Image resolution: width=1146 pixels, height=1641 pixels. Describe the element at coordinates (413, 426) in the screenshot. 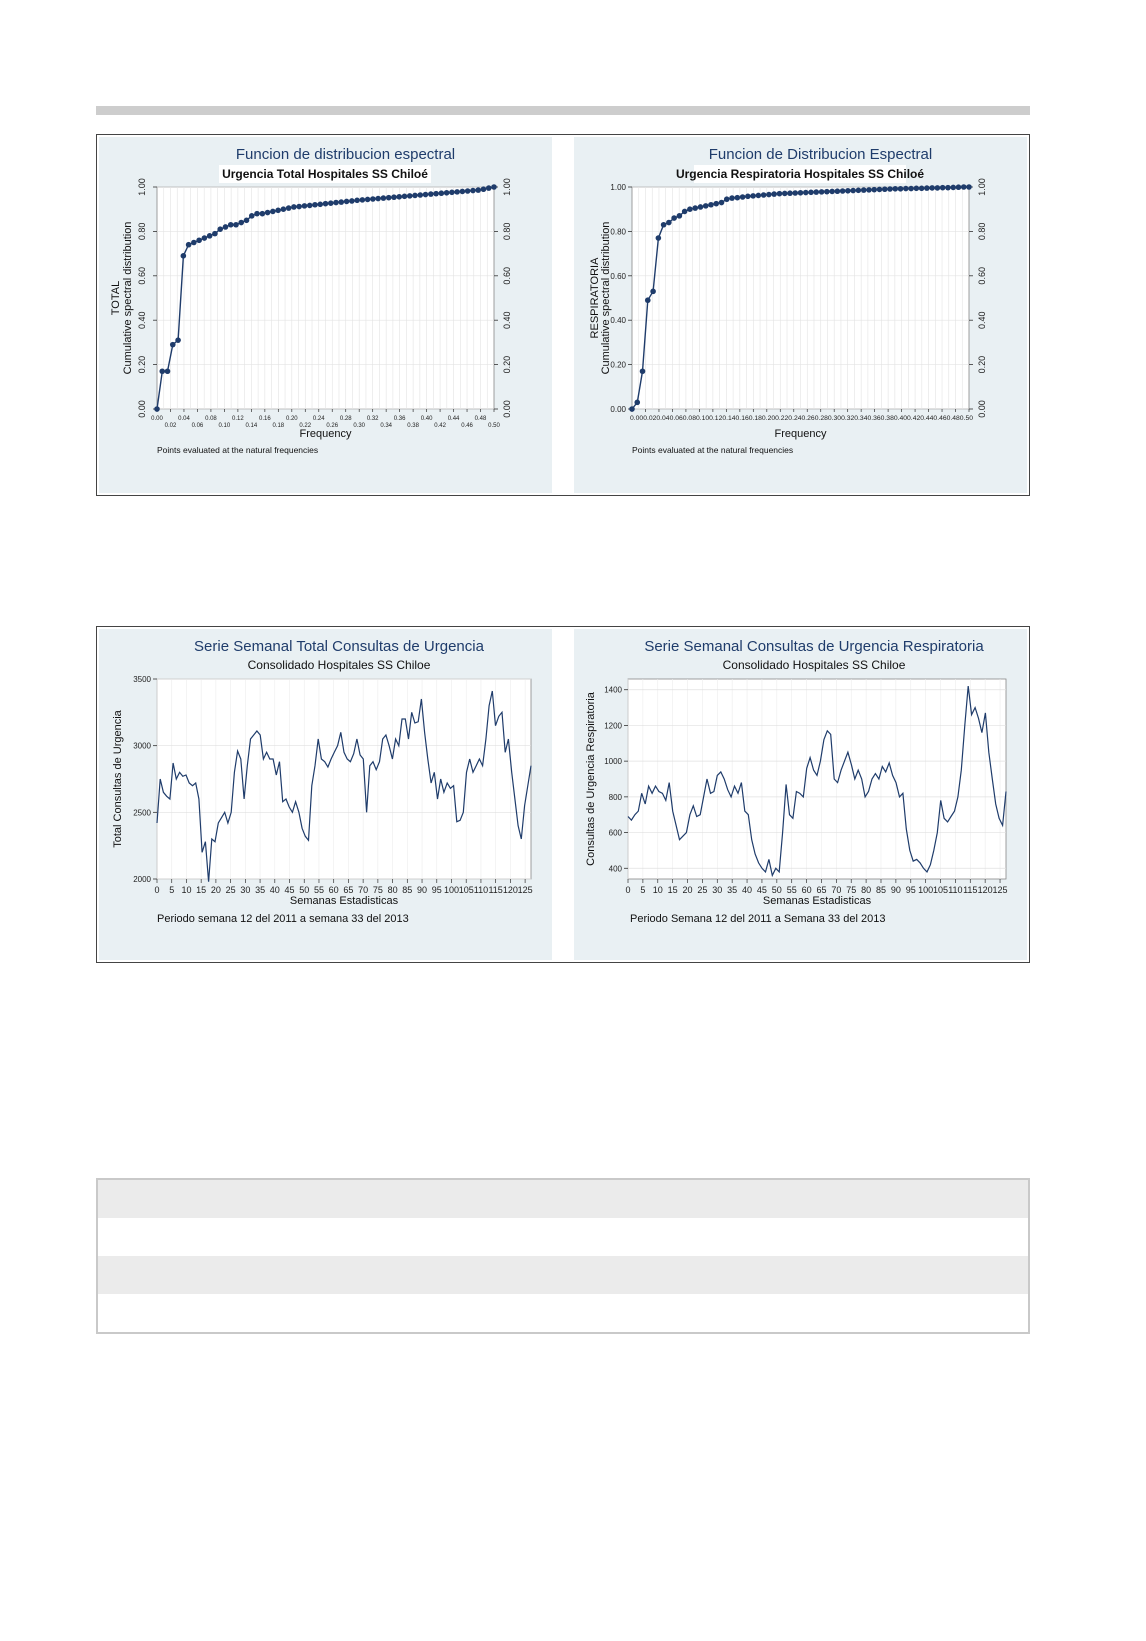

I see `x-tick-label: 0.38` at that location.